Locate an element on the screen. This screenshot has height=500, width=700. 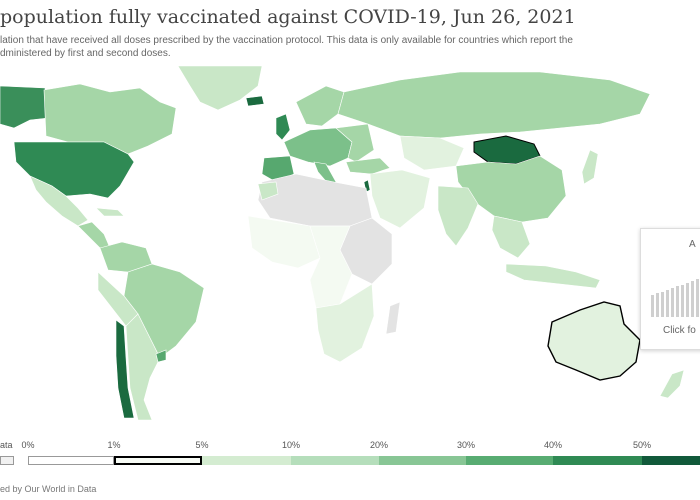
footer-source: ed by Our World in Data is located at coordinates (48, 489).